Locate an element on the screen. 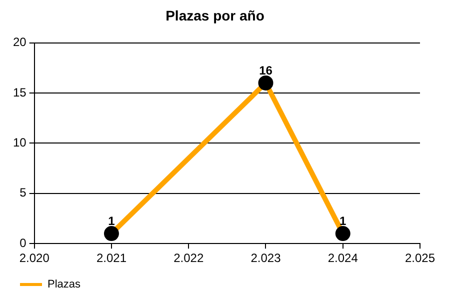  y-tick-label: 5 is located at coordinates (23, 193).